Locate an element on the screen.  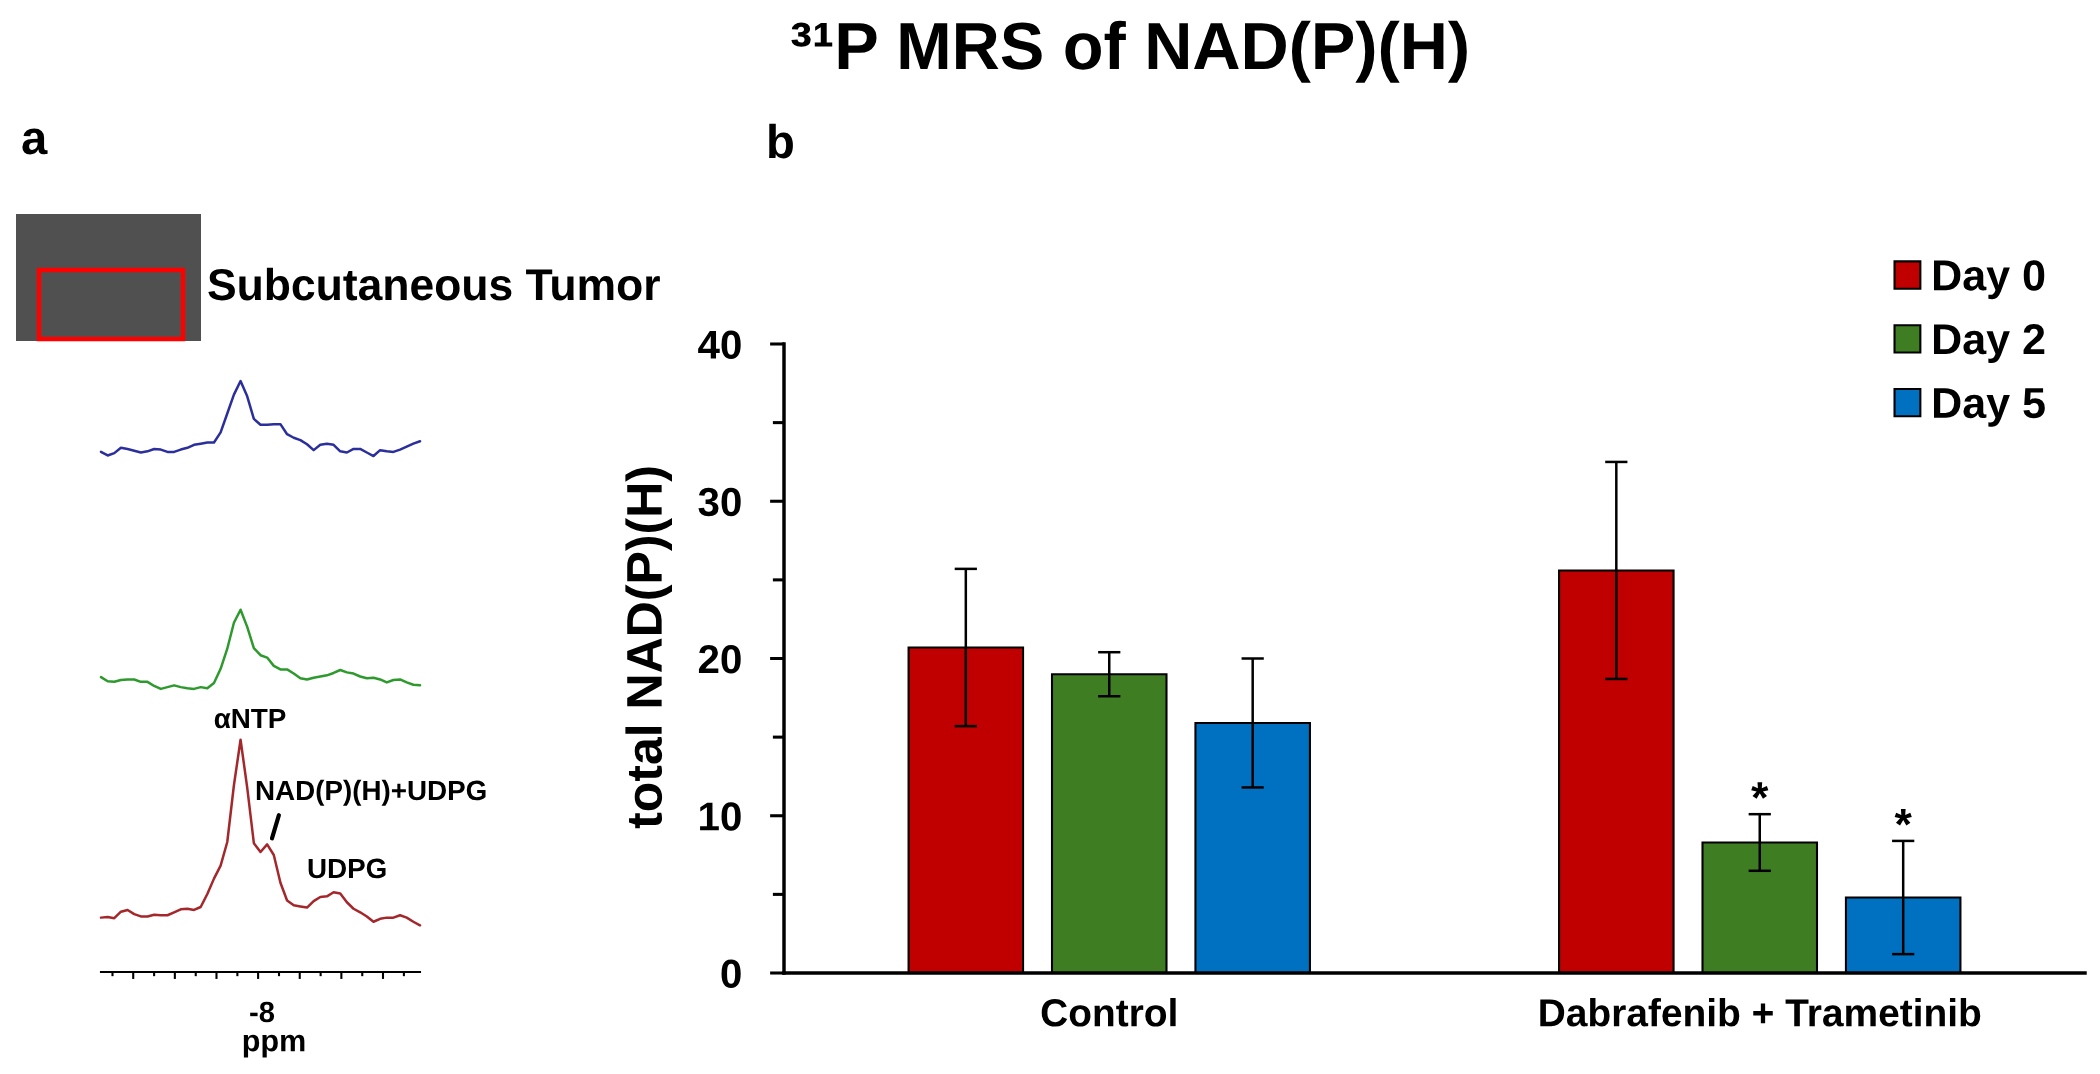
legend-label: Day 0 is located at coordinates (1989, 280).